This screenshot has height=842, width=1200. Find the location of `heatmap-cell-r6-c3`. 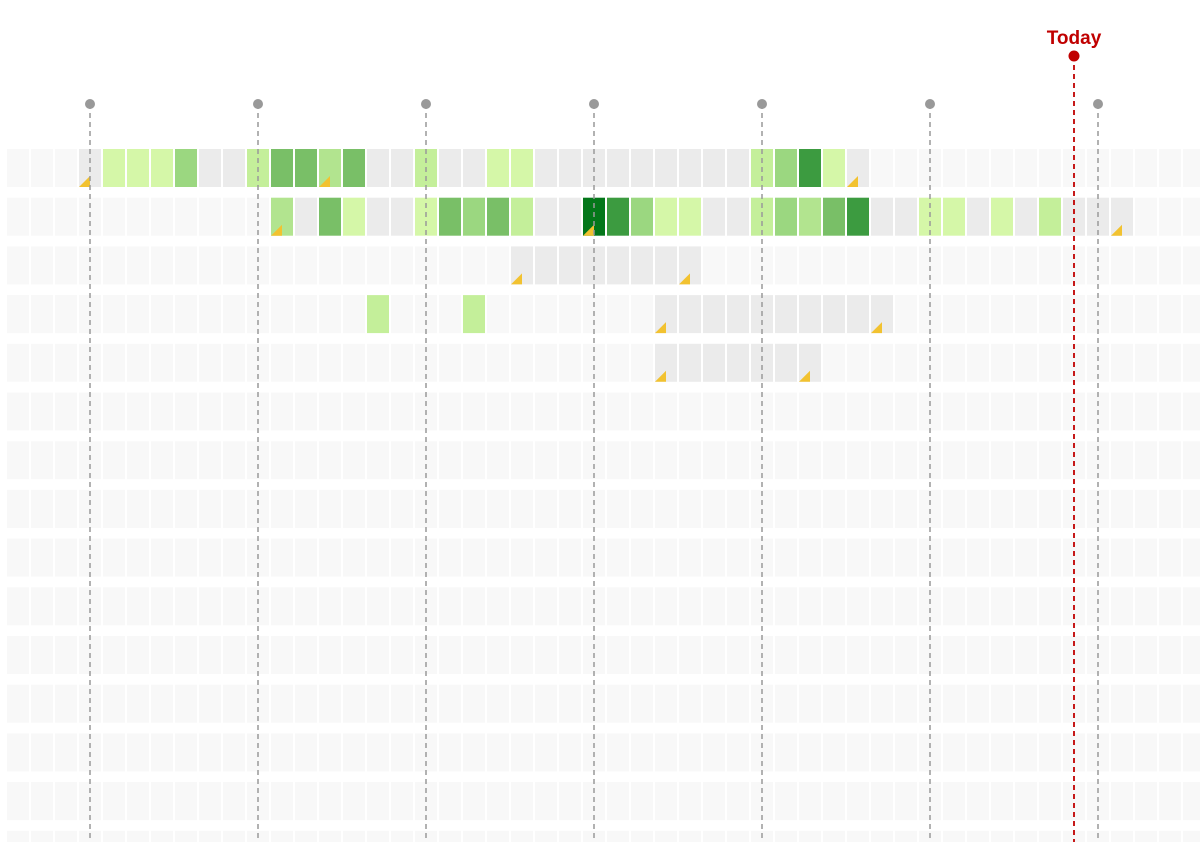

heatmap-cell-r6-c3 is located at coordinates (90, 460).